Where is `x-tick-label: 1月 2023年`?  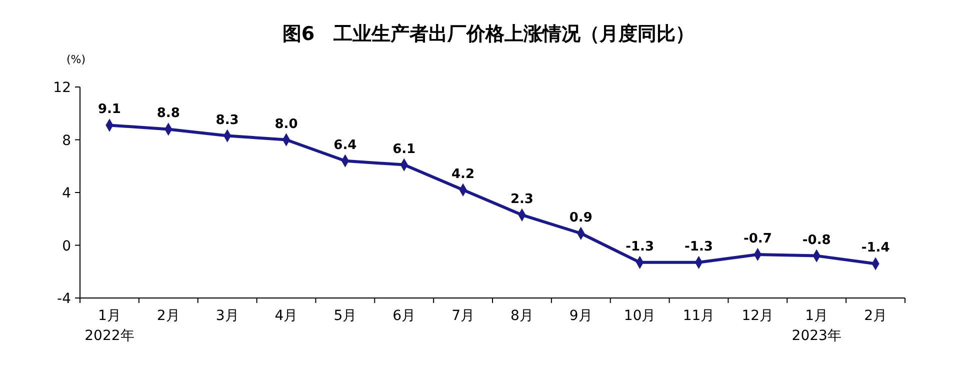 x-tick-label: 1月 2023年 is located at coordinates (817, 326).